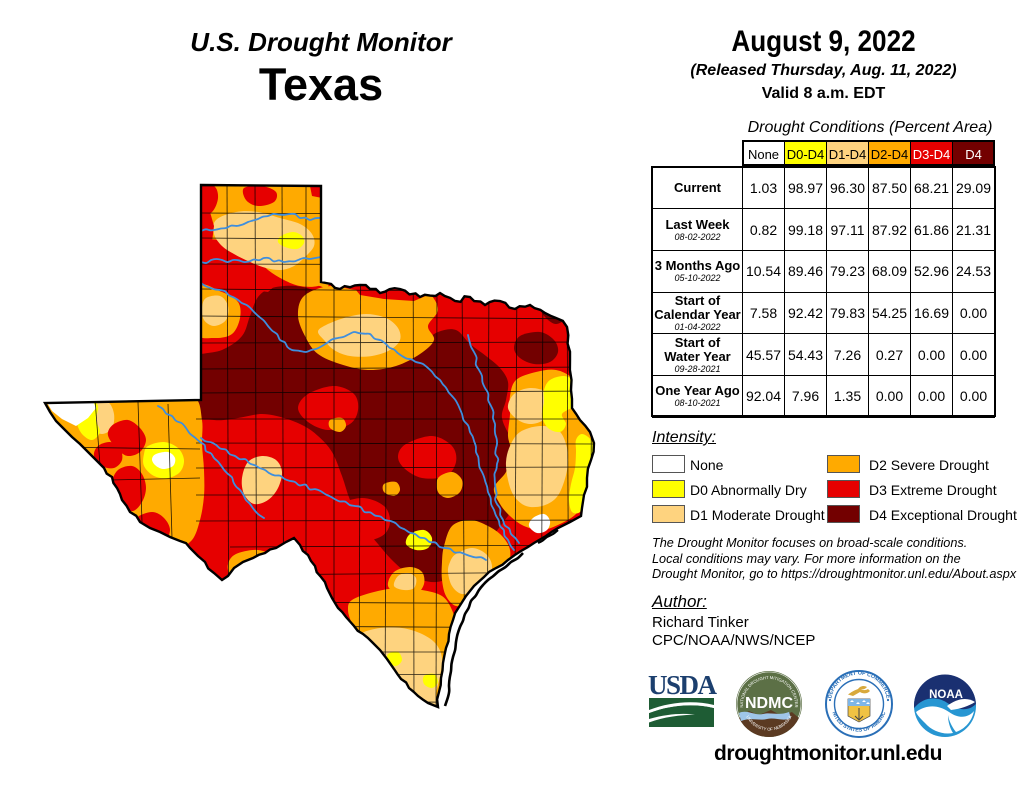 The image size is (1024, 791). Describe the element at coordinates (946, 695) in the screenshot. I see `svg-text: NOAA` at that location.